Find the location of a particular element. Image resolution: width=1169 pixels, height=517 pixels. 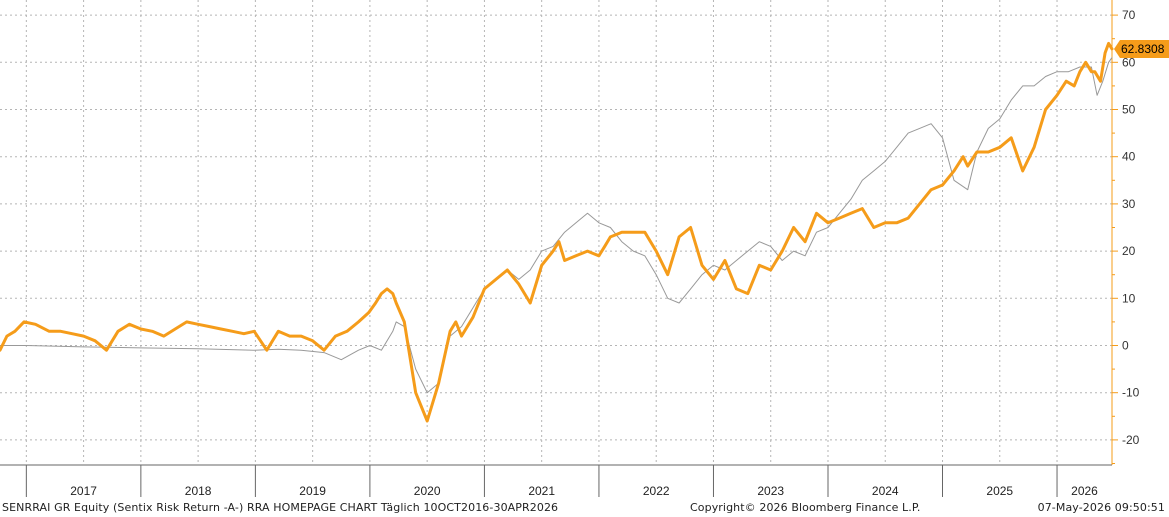

y-axis-tick-label: 0 is located at coordinates (1125, 346).